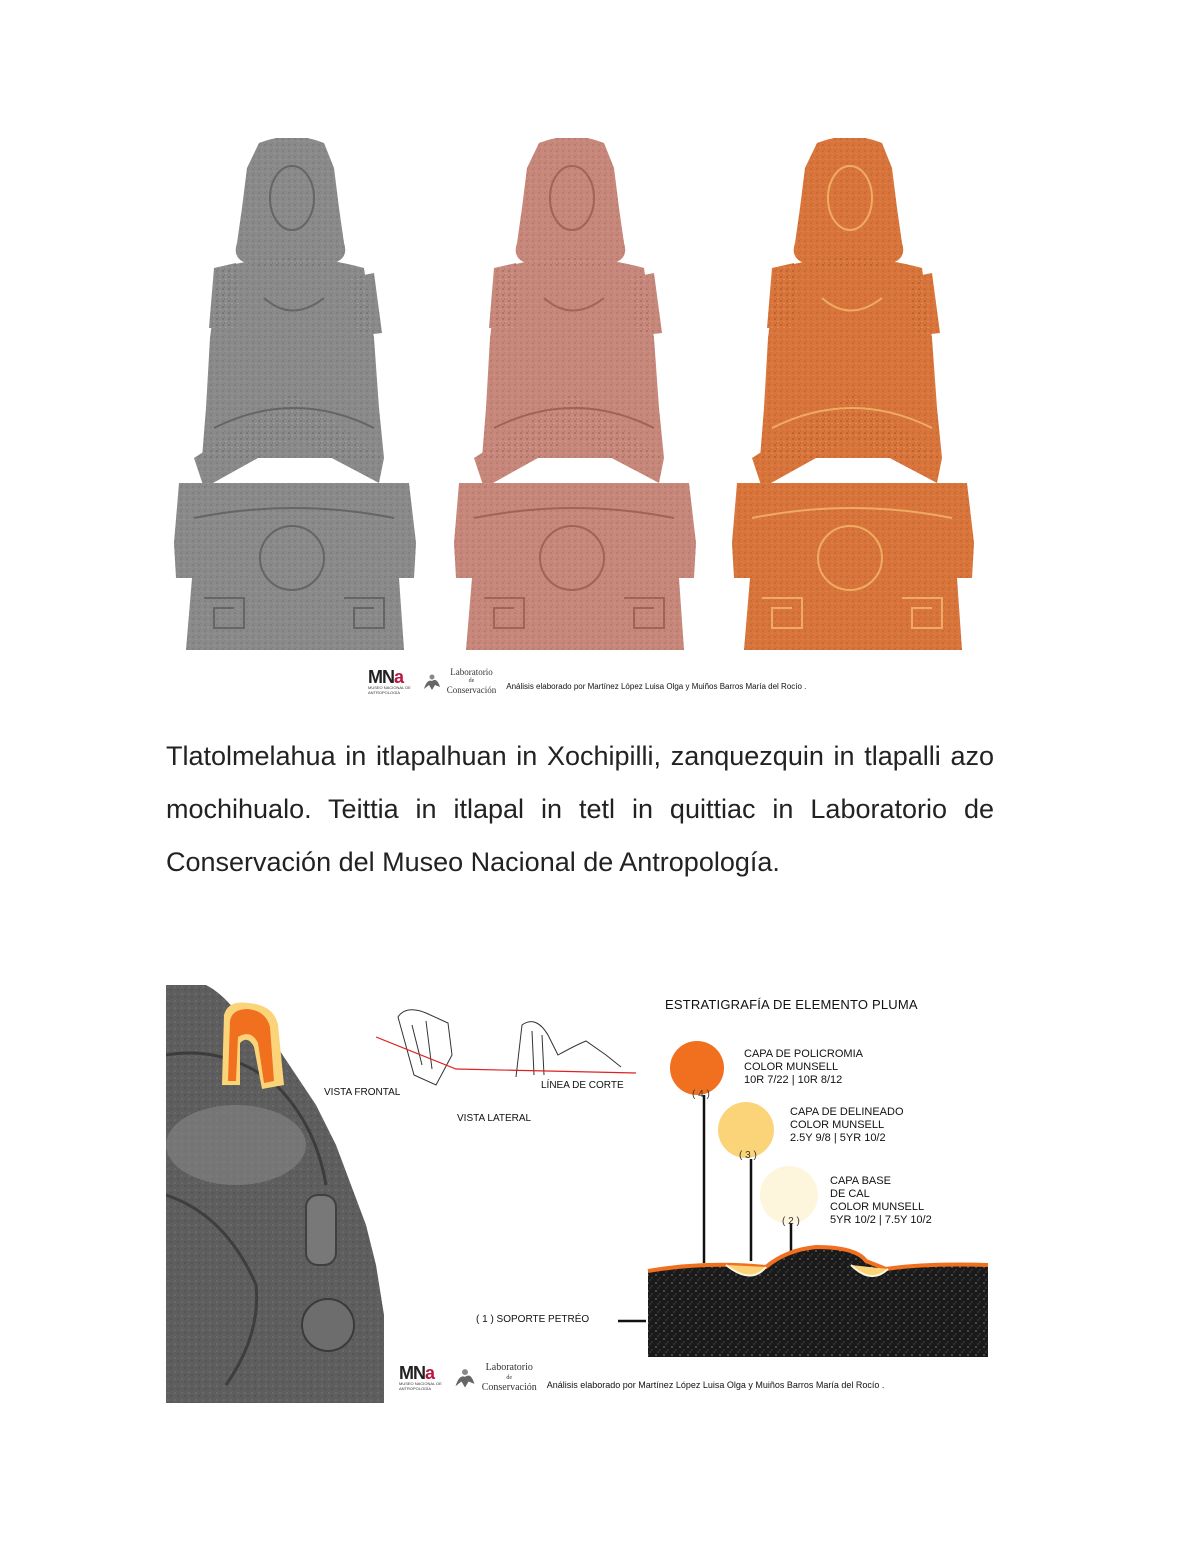  I want to click on layer-4-circle, so click(697, 1068).